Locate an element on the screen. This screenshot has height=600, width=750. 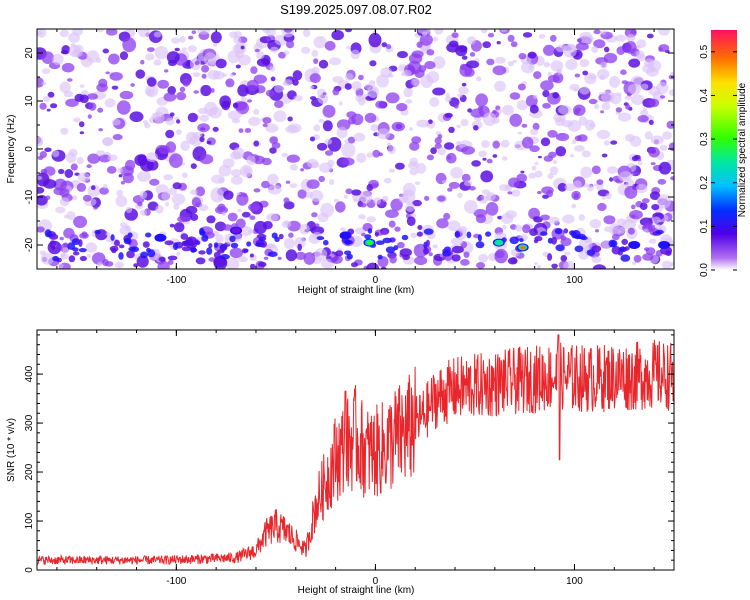
snr-ylabel: SNR (10 * v/v) is located at coordinates (11, 450).